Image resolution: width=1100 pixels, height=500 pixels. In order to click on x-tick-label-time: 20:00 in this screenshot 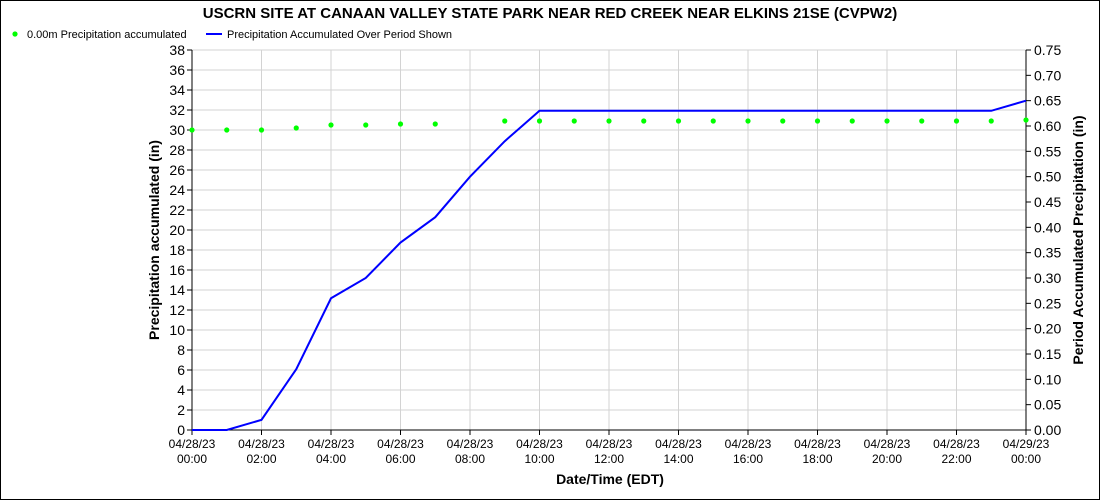, I will do `click(887, 459)`.